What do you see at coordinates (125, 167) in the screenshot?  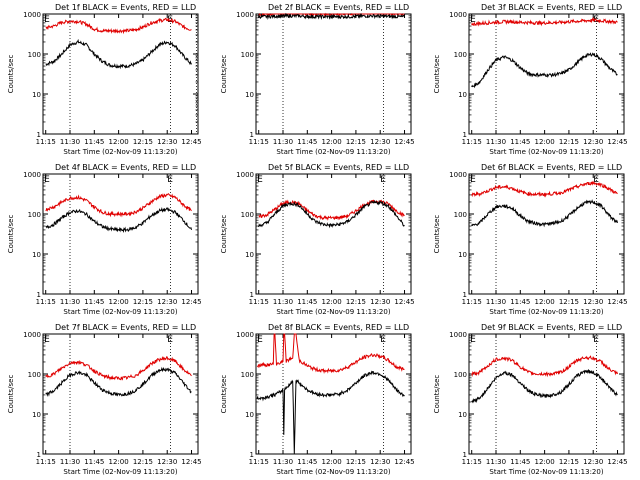 I see `panel-title: Det 4f BLACK = Events, RED = LLD` at bounding box center [125, 167].